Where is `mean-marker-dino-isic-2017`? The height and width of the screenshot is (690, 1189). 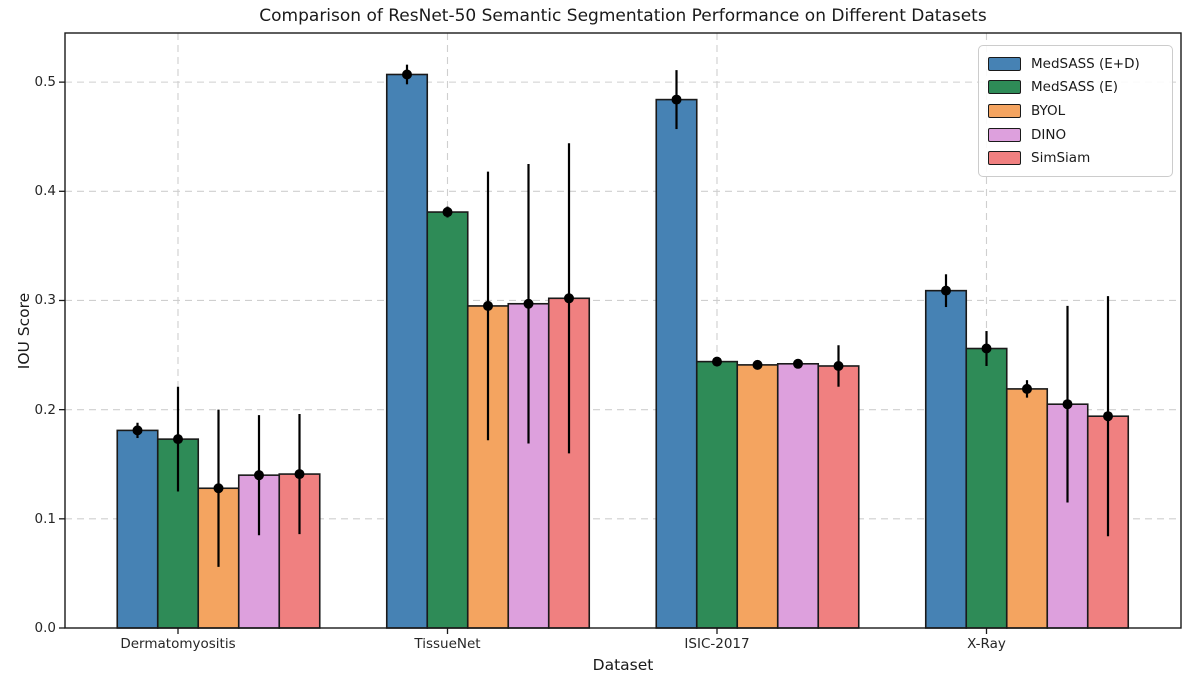
mean-marker-dino-isic-2017 is located at coordinates (798, 363).